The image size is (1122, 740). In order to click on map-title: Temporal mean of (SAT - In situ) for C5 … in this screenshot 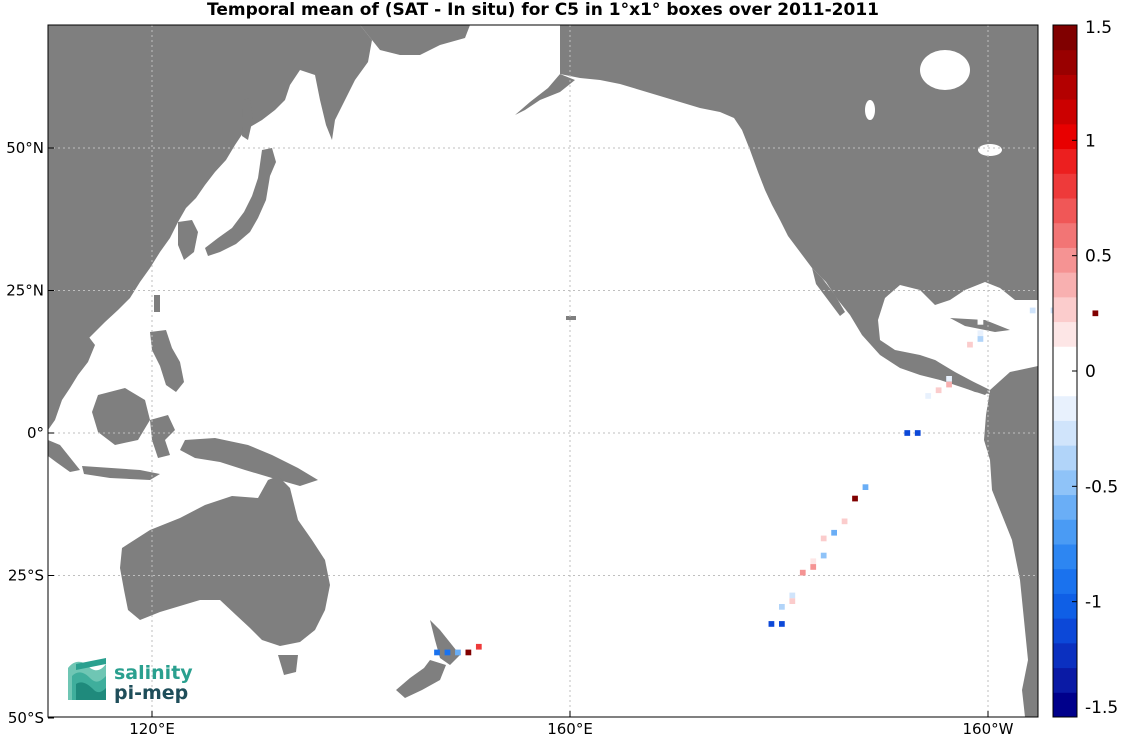, I will do `click(543, 10)`.